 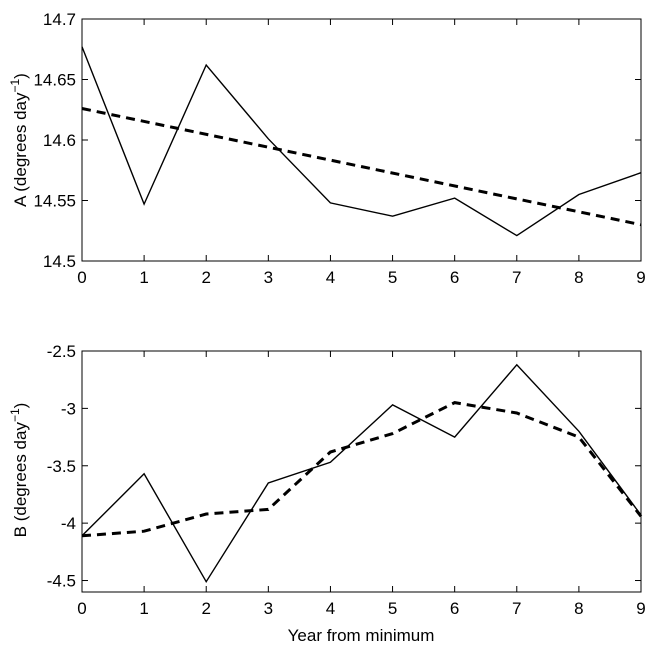 I want to click on panel-a-xtick-label: 3, so click(x=268, y=277).